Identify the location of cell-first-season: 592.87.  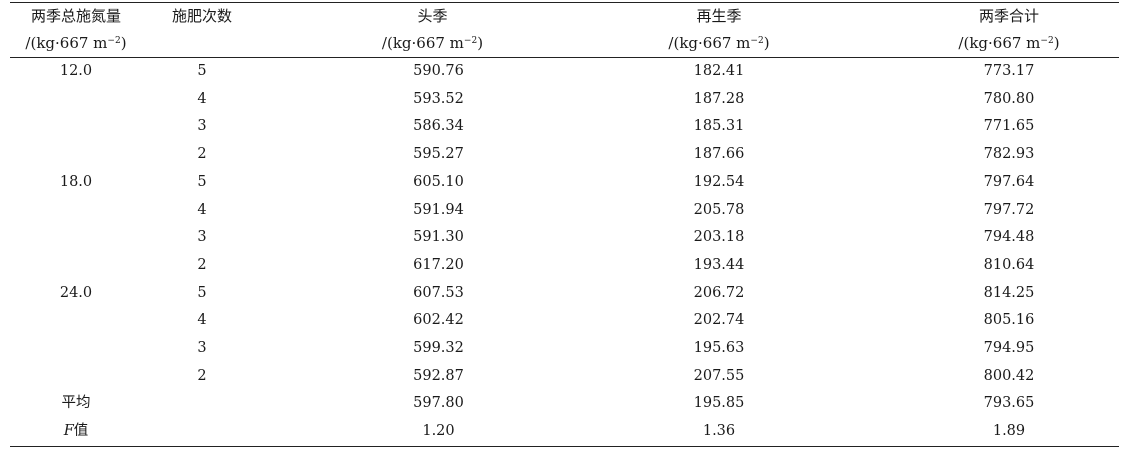
(438, 375).